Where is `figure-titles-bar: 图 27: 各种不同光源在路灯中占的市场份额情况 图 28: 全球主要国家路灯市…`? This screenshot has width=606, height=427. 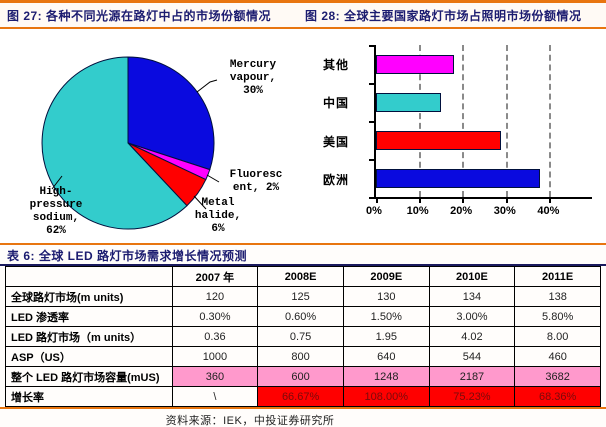 figure-titles-bar: 图 27: 各种不同光源在路灯中占的市场份额情况 图 28: 全球主要国家路灯市… is located at coordinates (303, 14).